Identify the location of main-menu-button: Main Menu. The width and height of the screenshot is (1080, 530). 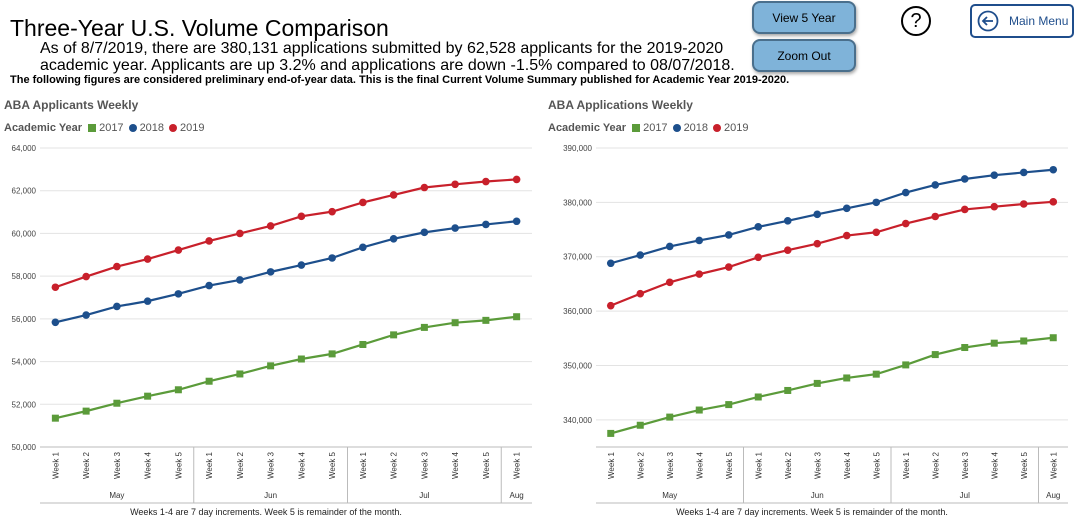
(1022, 21).